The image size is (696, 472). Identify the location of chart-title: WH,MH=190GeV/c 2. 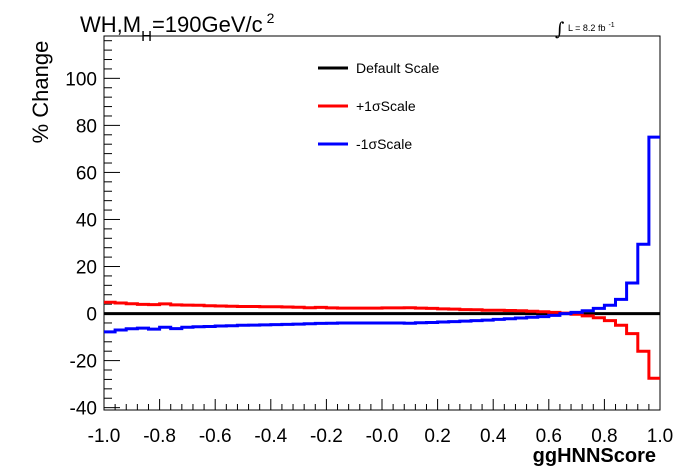
(177, 27).